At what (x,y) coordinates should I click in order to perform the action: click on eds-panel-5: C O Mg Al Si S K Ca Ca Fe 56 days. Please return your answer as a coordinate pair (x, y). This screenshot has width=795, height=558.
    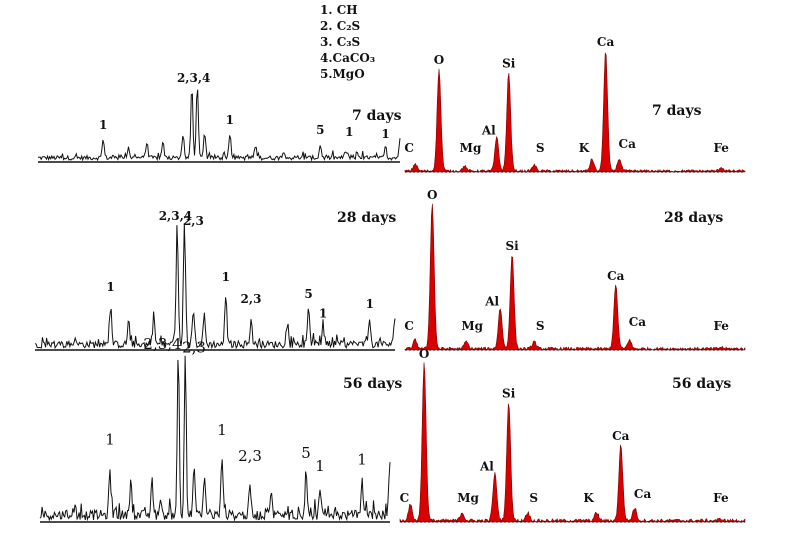
    Looking at the image, I should click on (572, 435).